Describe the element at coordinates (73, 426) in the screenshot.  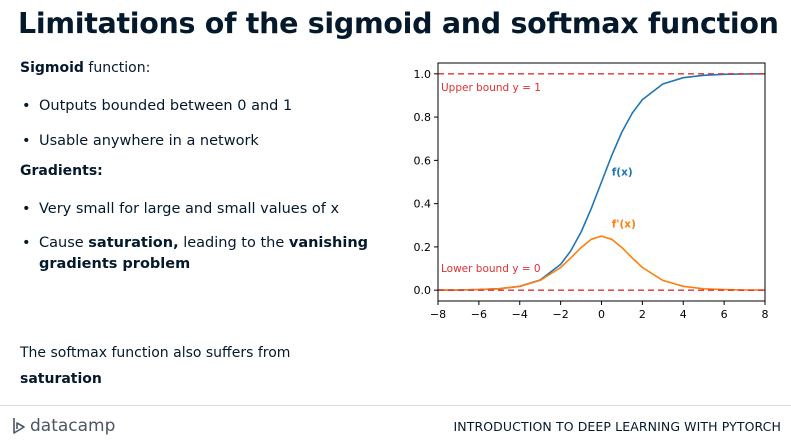
I see `logo-text: datacamp` at that location.